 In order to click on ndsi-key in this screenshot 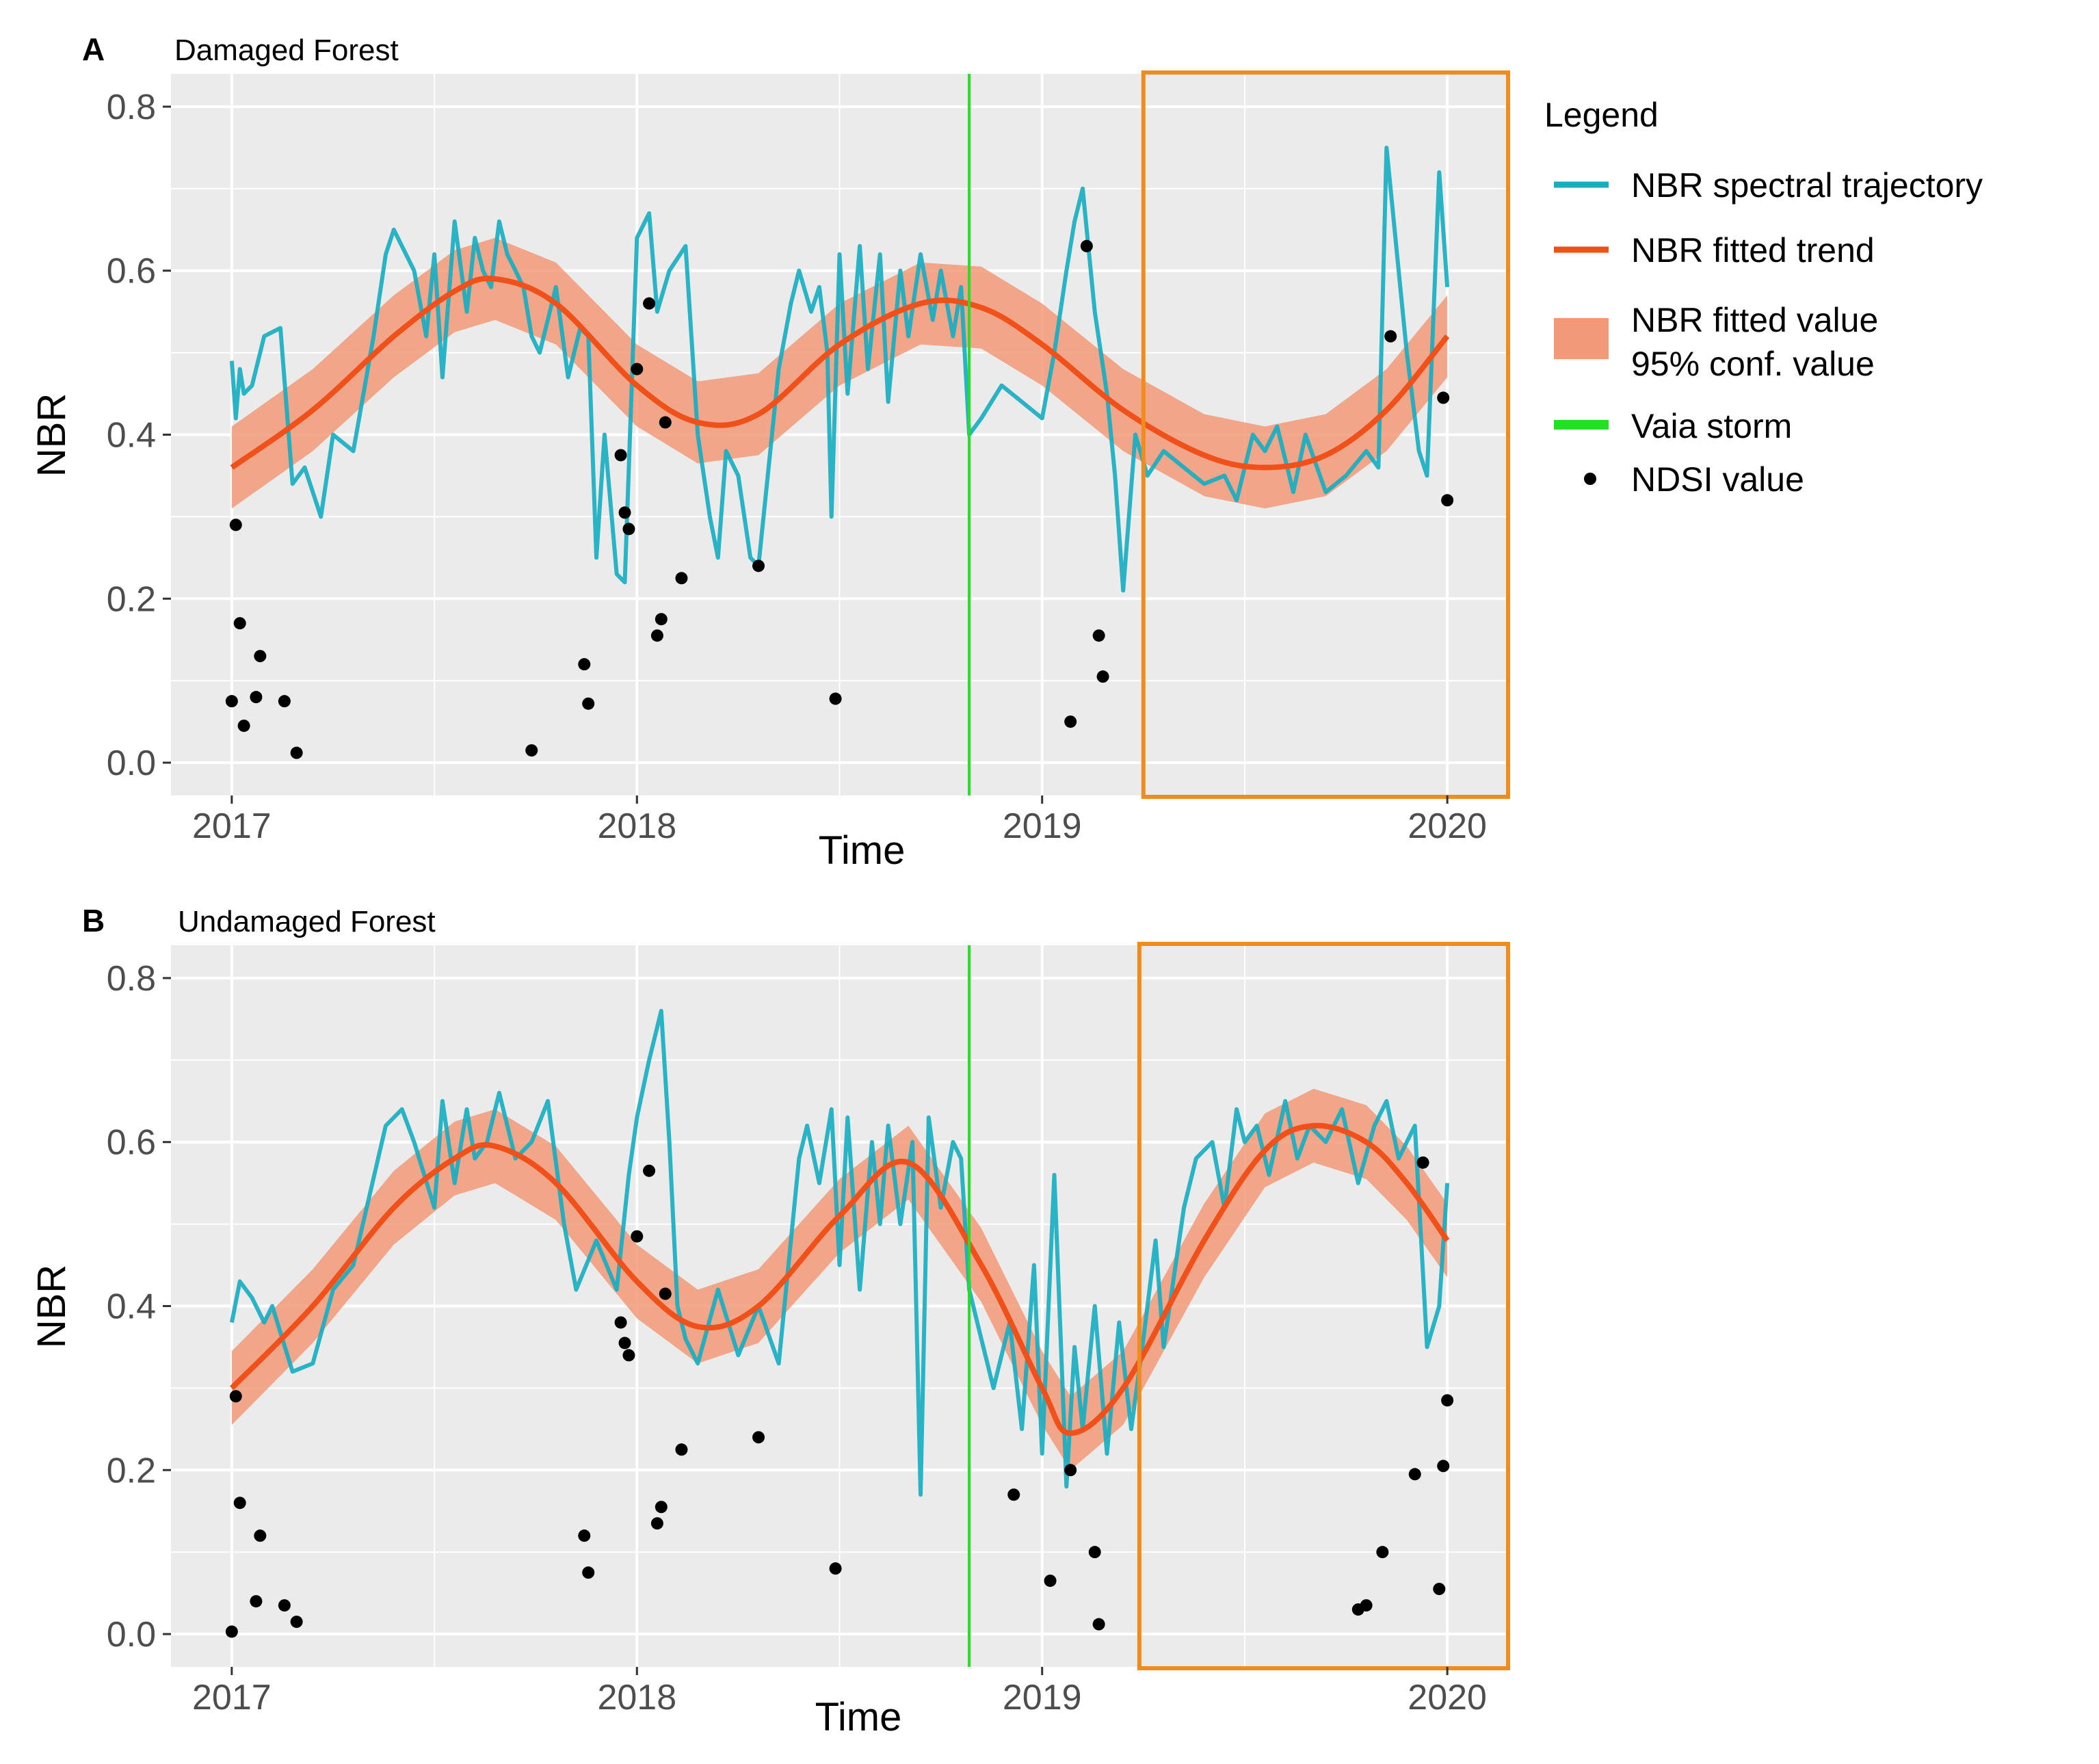, I will do `click(1590, 479)`.